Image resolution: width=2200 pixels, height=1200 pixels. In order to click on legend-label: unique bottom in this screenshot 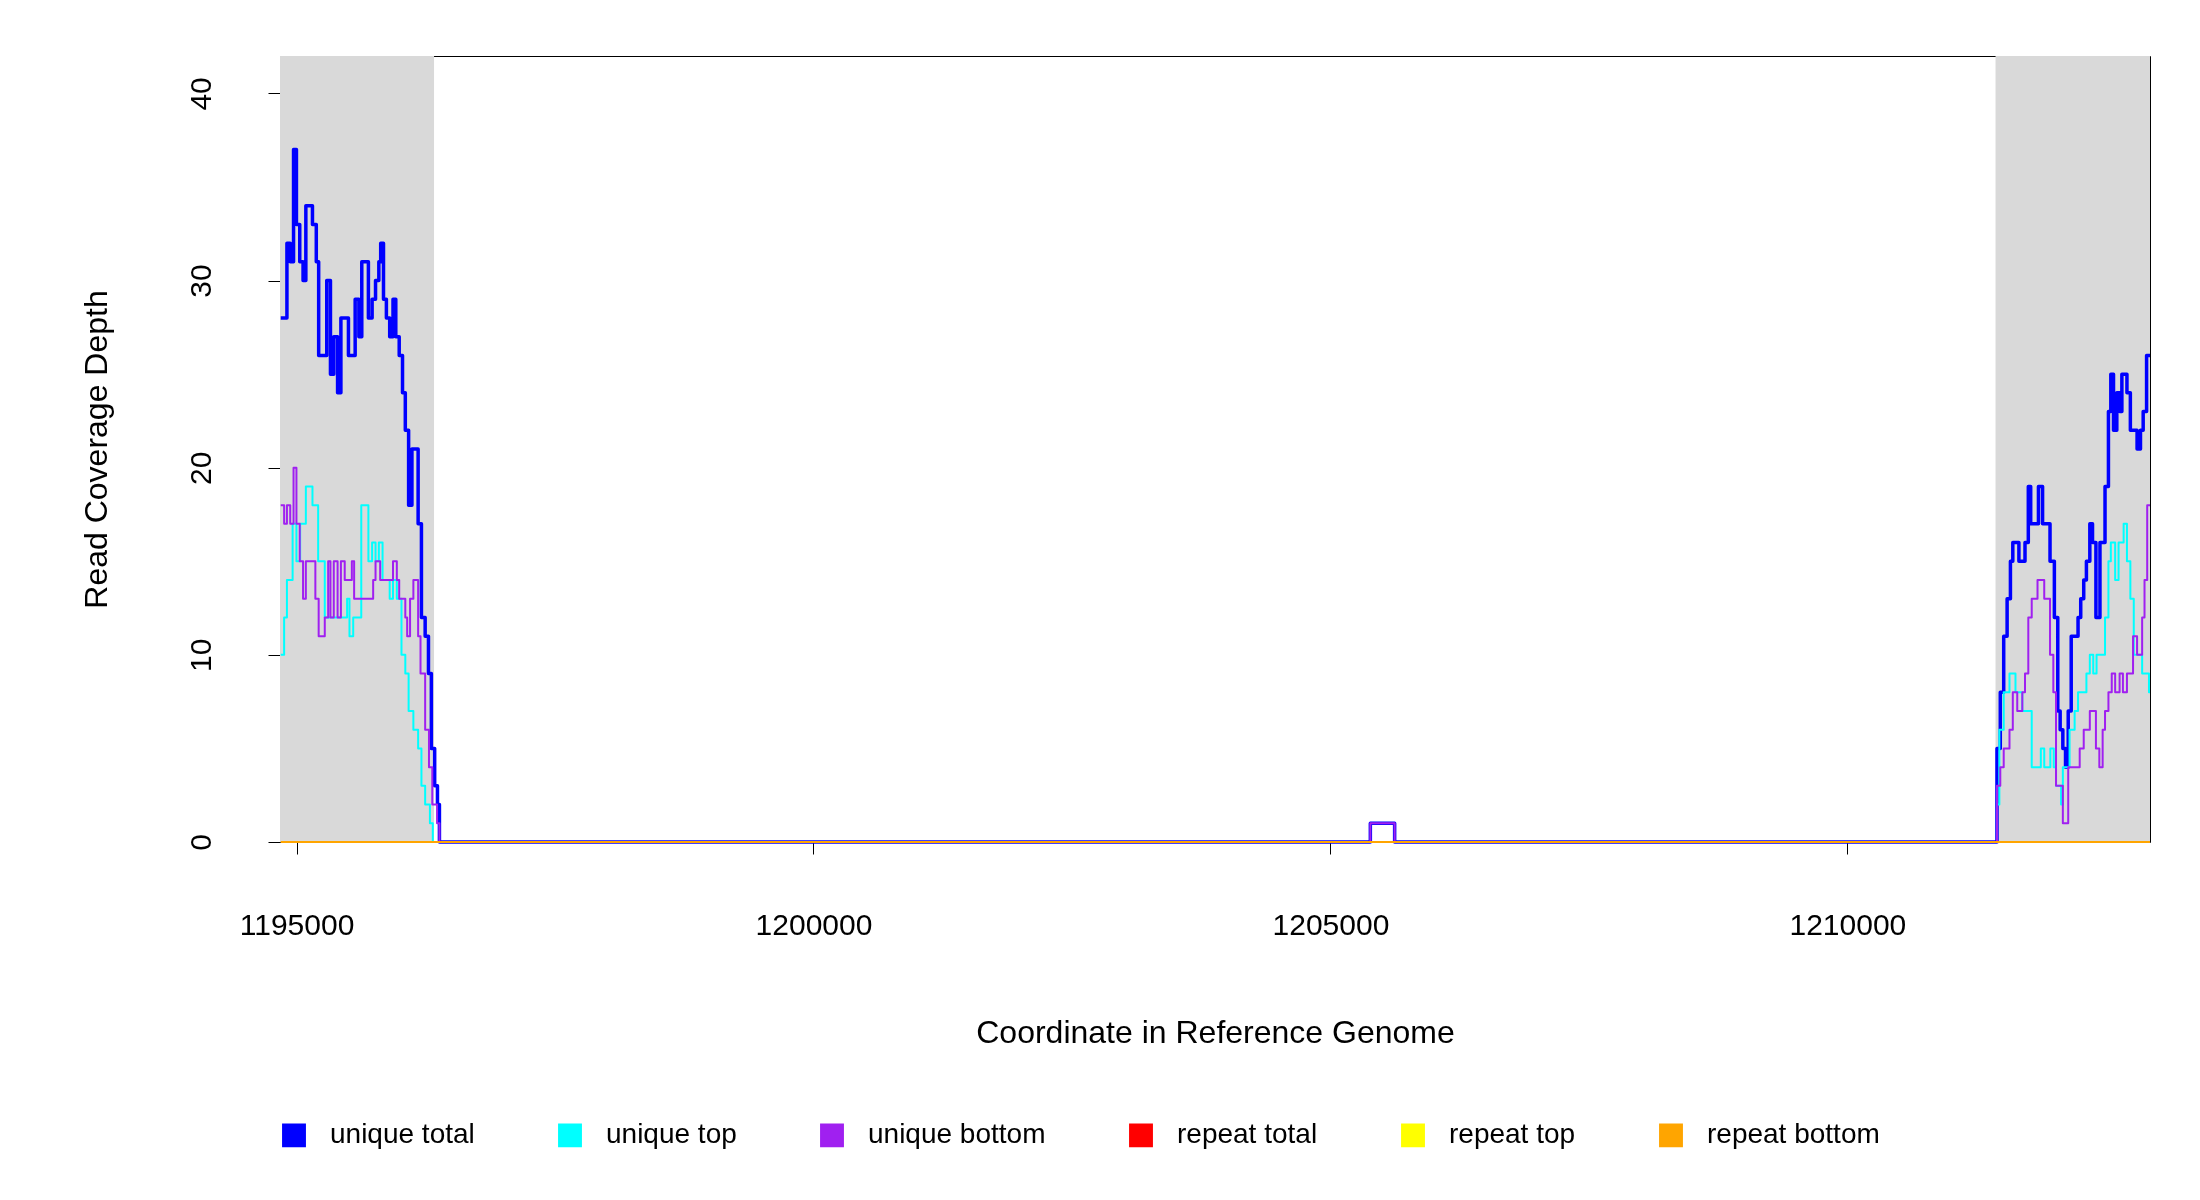, I will do `click(957, 1134)`.